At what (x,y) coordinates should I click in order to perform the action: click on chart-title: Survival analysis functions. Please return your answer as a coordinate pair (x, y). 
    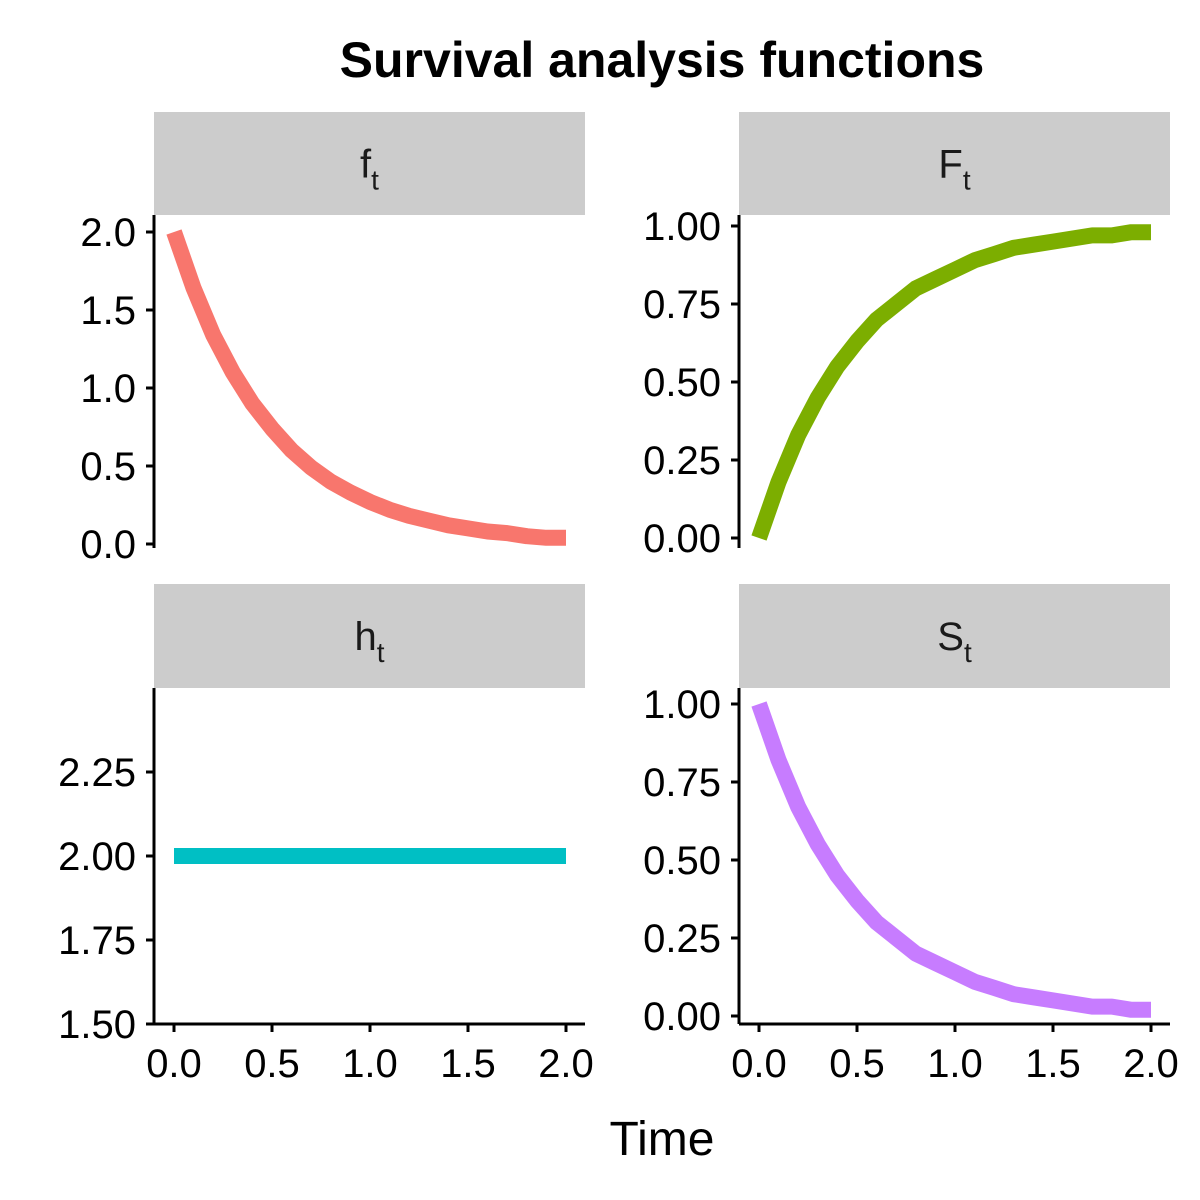
    Looking at the image, I should click on (662, 60).